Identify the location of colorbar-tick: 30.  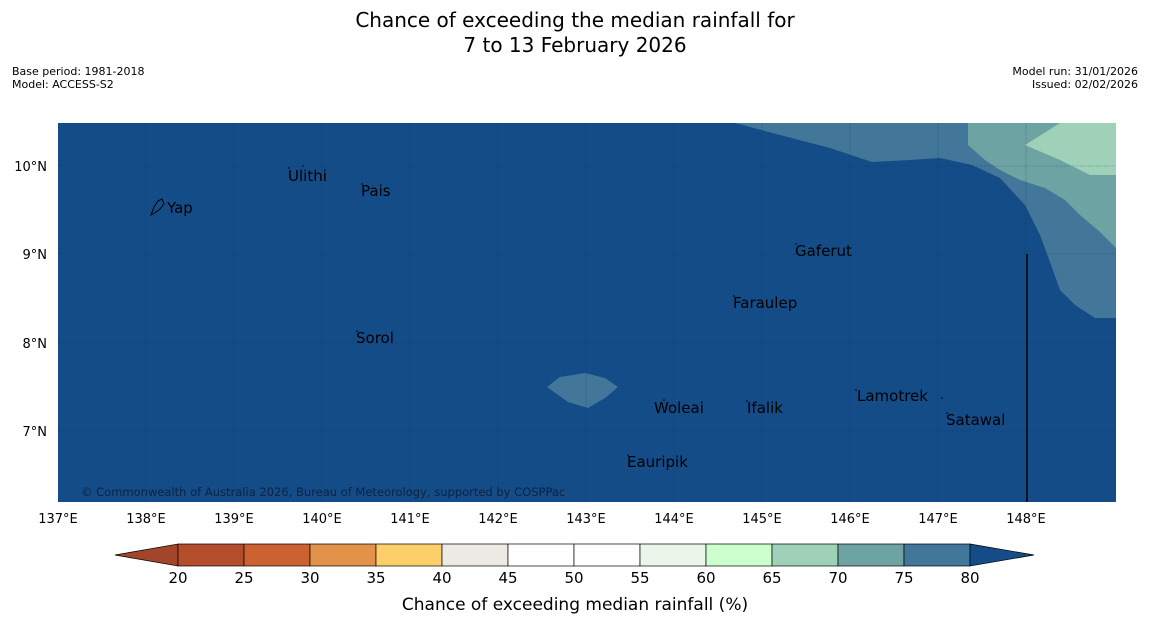
(309, 578).